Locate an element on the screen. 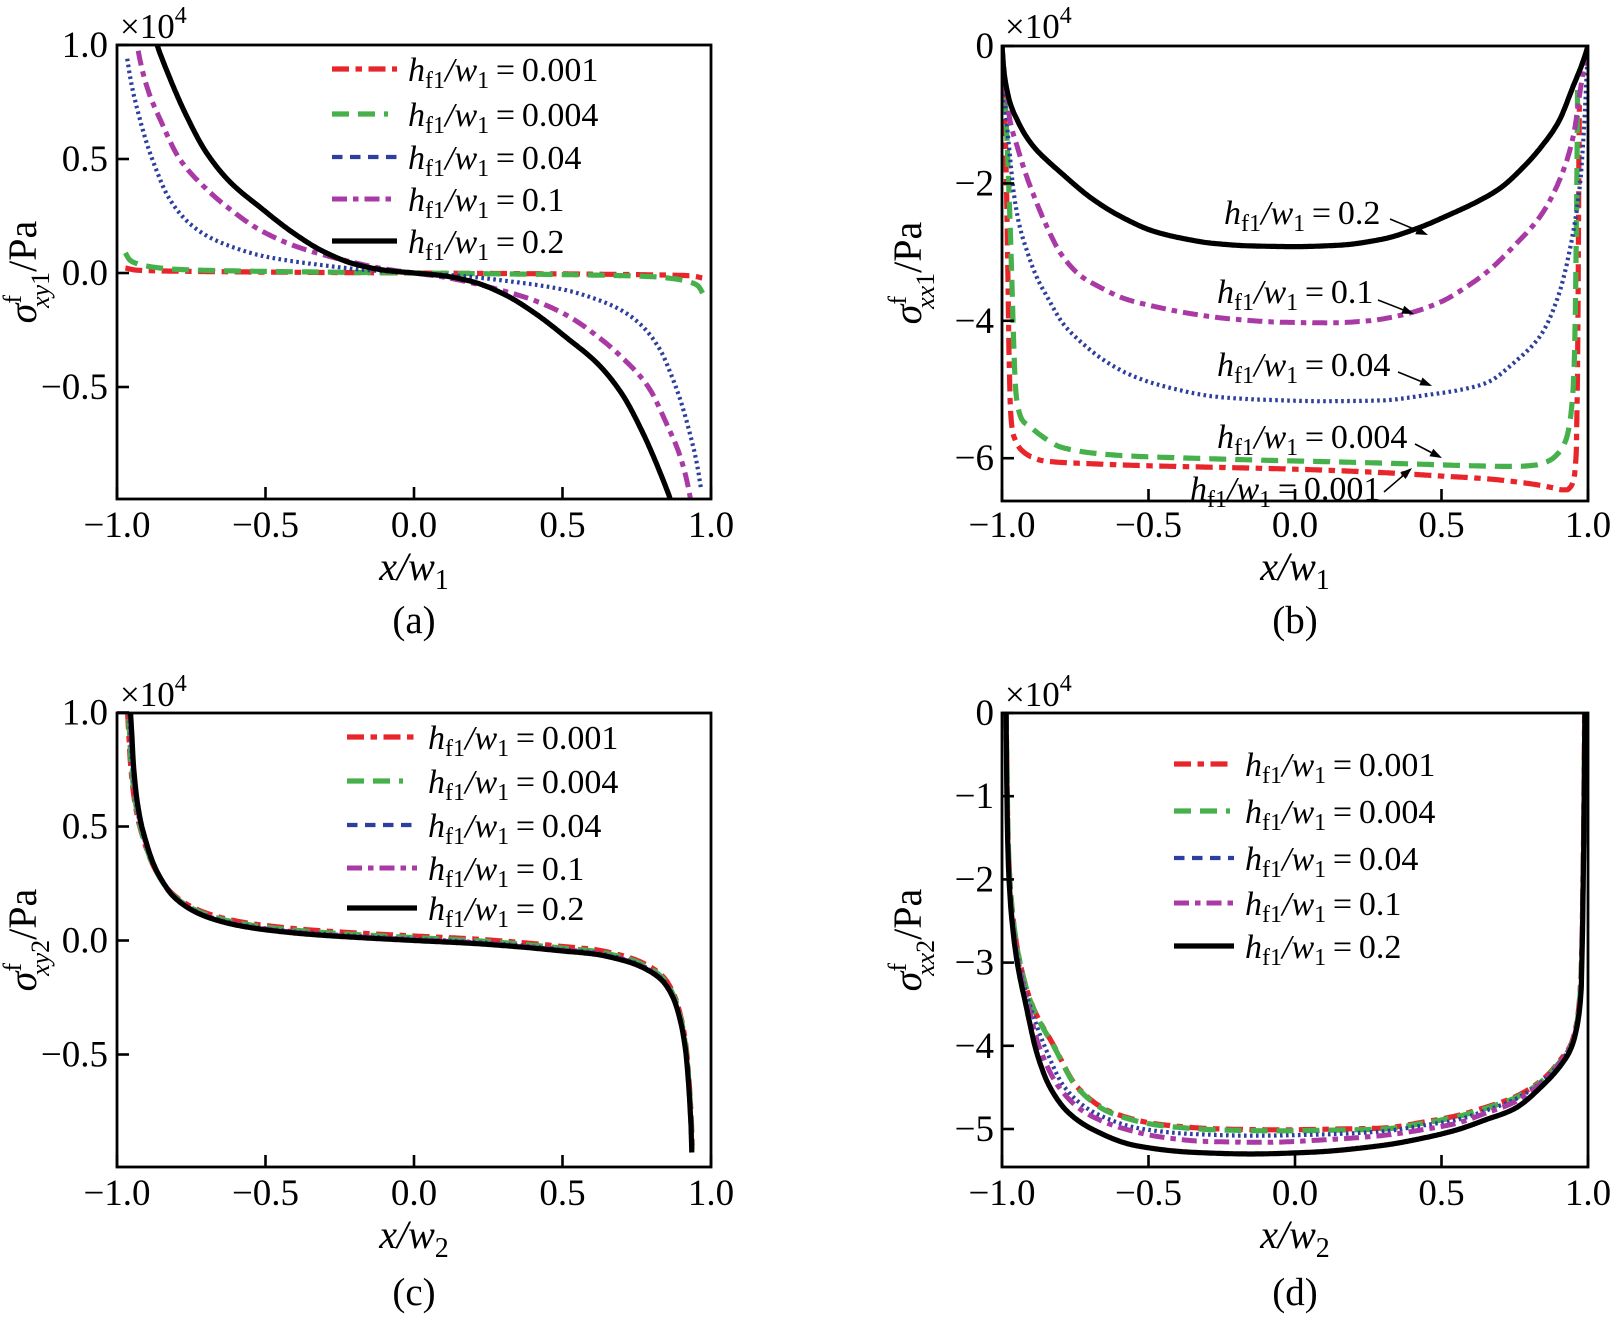 This screenshot has height=1318, width=1614. svg-text: −3 is located at coordinates (974, 963).